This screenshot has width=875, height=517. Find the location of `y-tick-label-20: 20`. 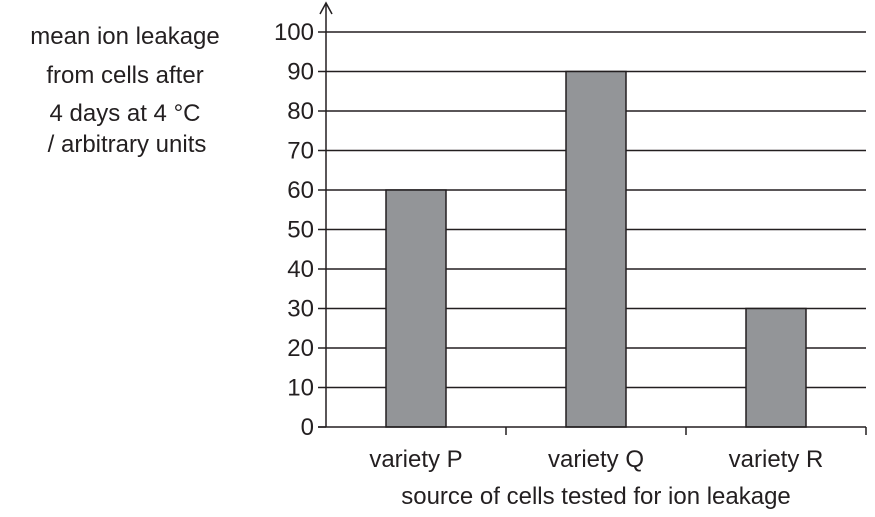

y-tick-label-20: 20 is located at coordinates (300, 348).